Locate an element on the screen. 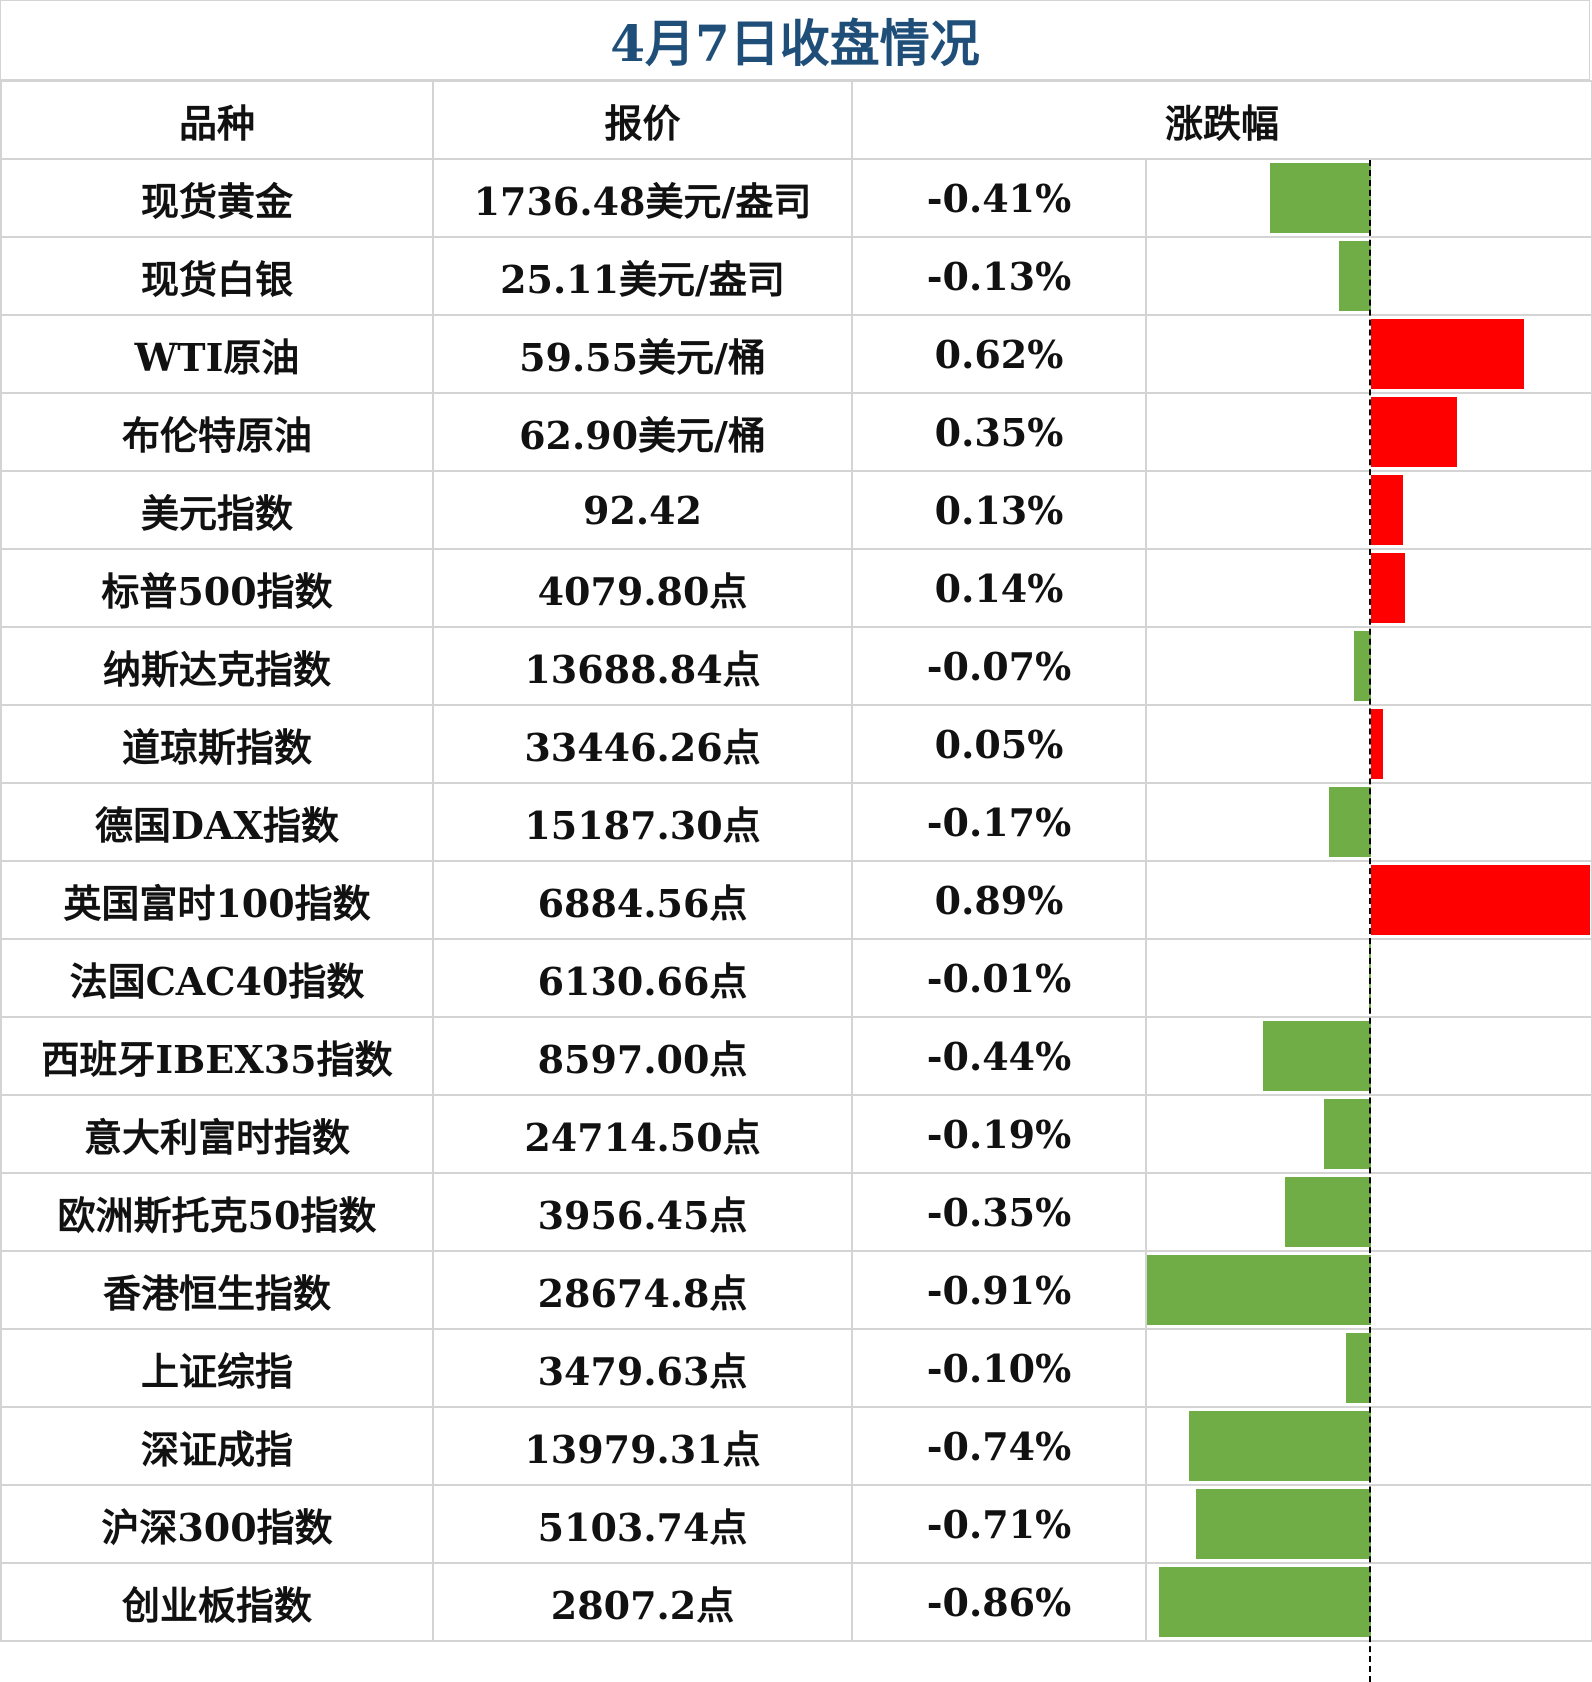 The width and height of the screenshot is (1592, 1682). change-label: -0.86% is located at coordinates (999, 1602).